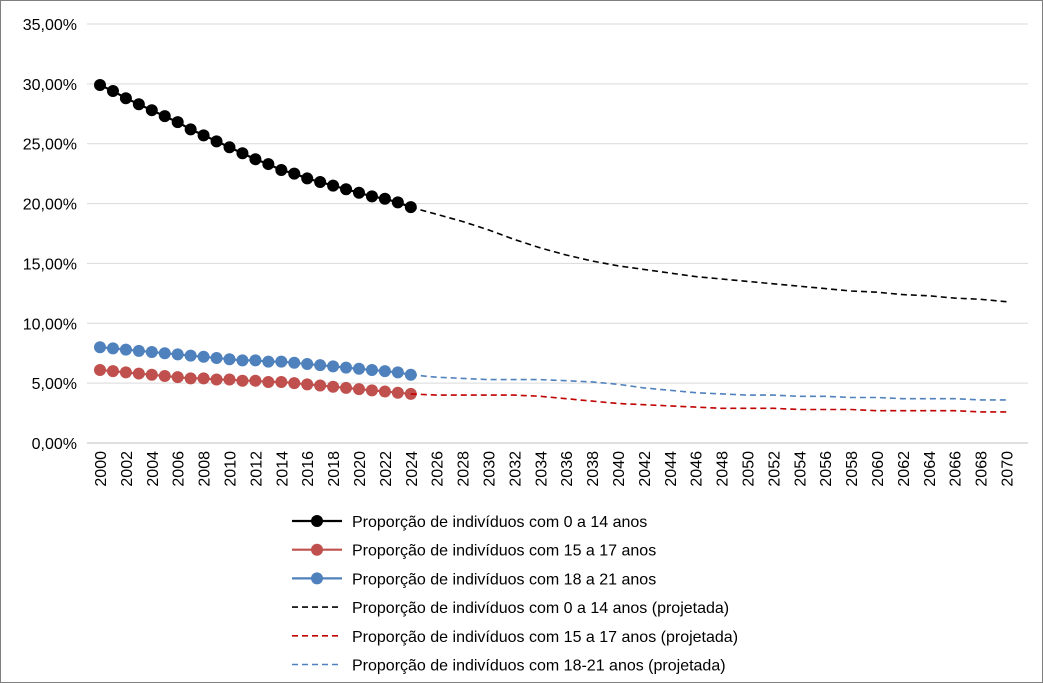  Describe the element at coordinates (826, 469) in the screenshot. I see `x-tick-label: 2056` at that location.